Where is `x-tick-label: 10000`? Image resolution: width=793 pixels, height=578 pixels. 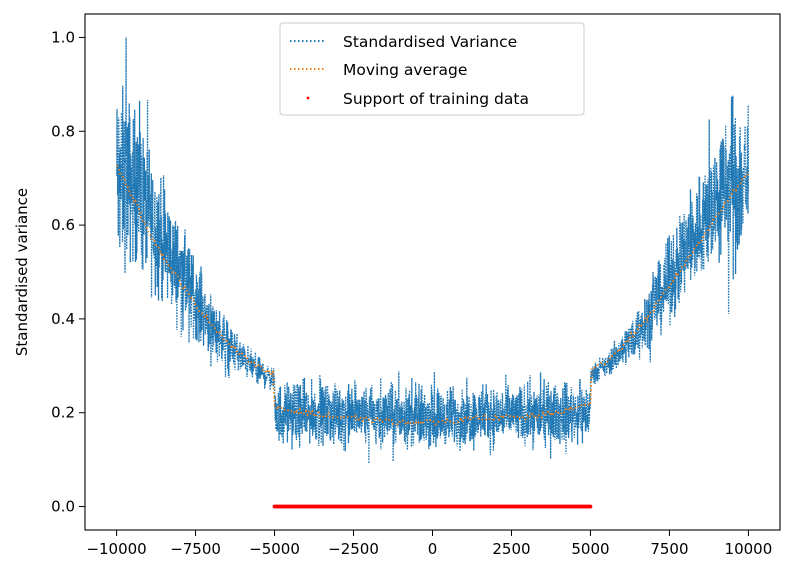
x-tick-label: 10000 is located at coordinates (749, 549).